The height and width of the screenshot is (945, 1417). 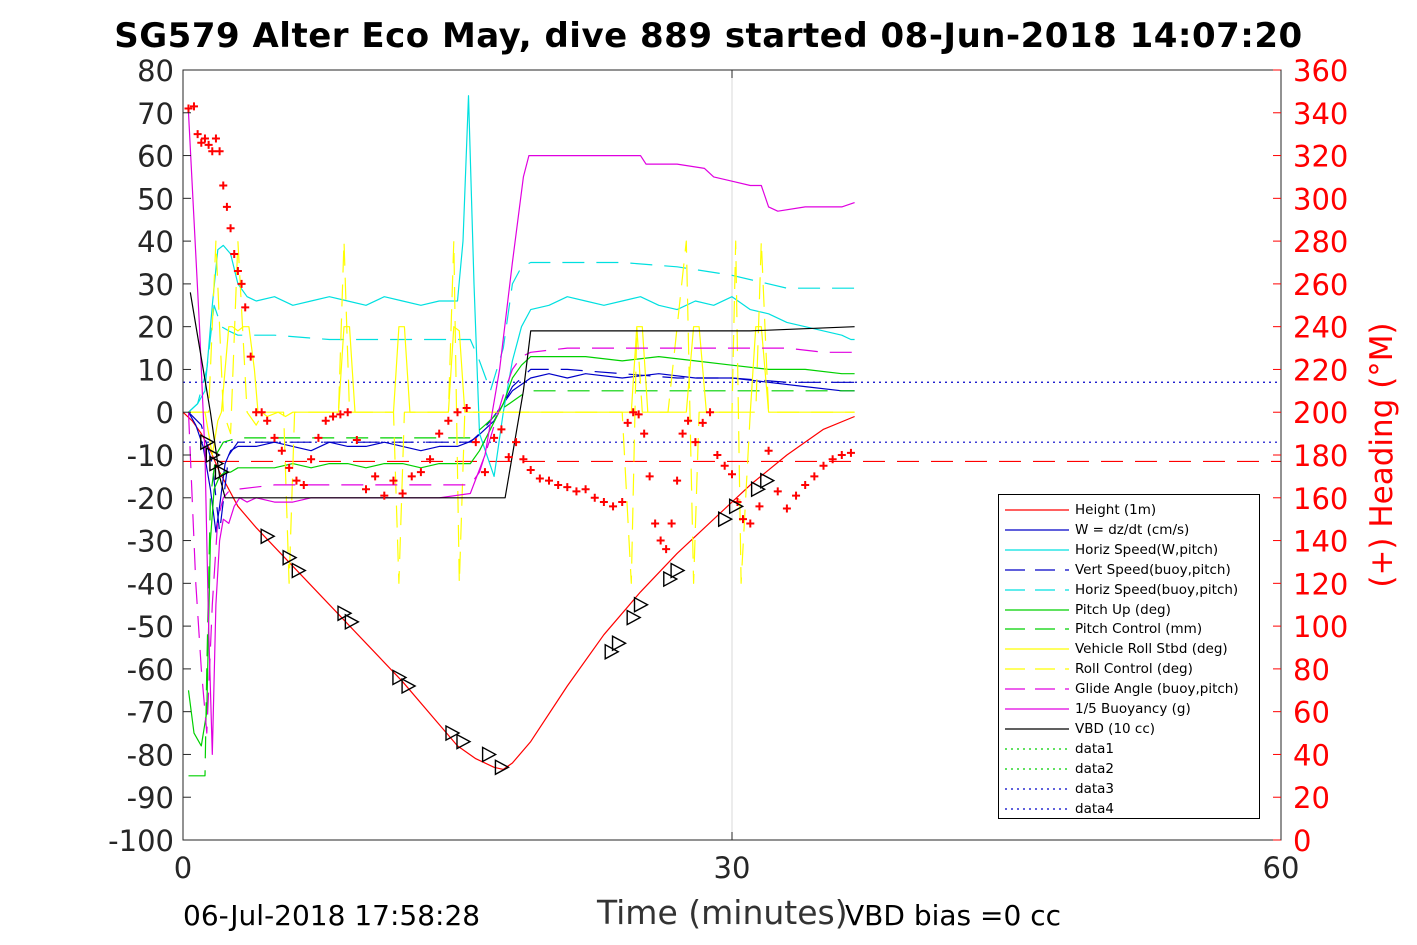 I want to click on legend-label: Pitch Up (deg), so click(x=1123, y=609).